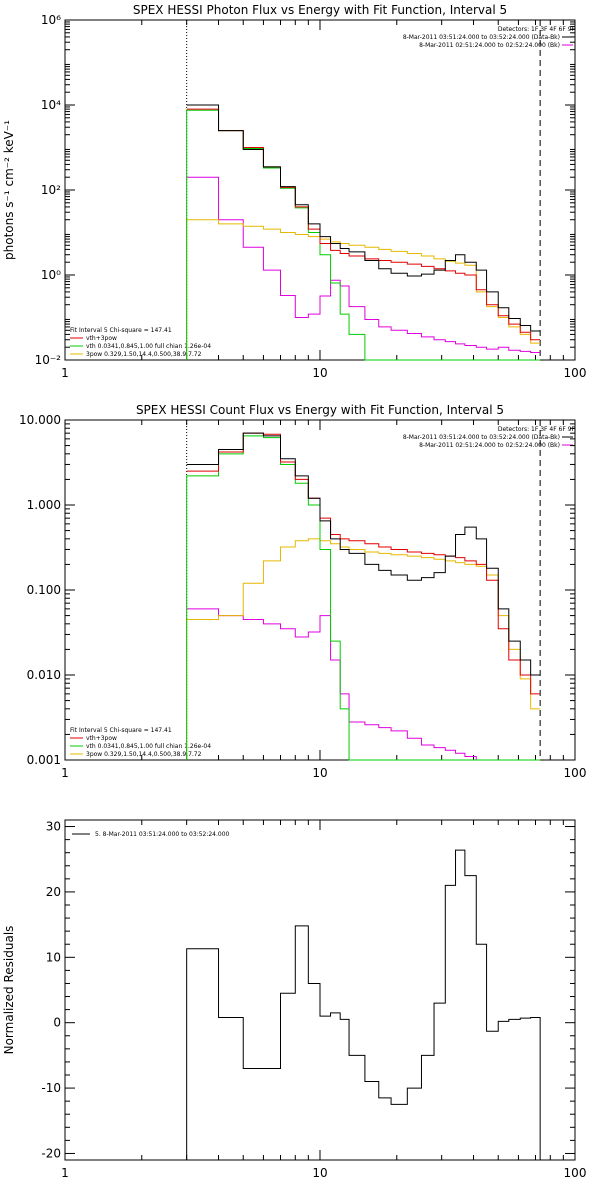 This screenshot has width=600, height=1200. Describe the element at coordinates (40, 420) in the screenshot. I see `y-tick-label: 10.000` at that location.